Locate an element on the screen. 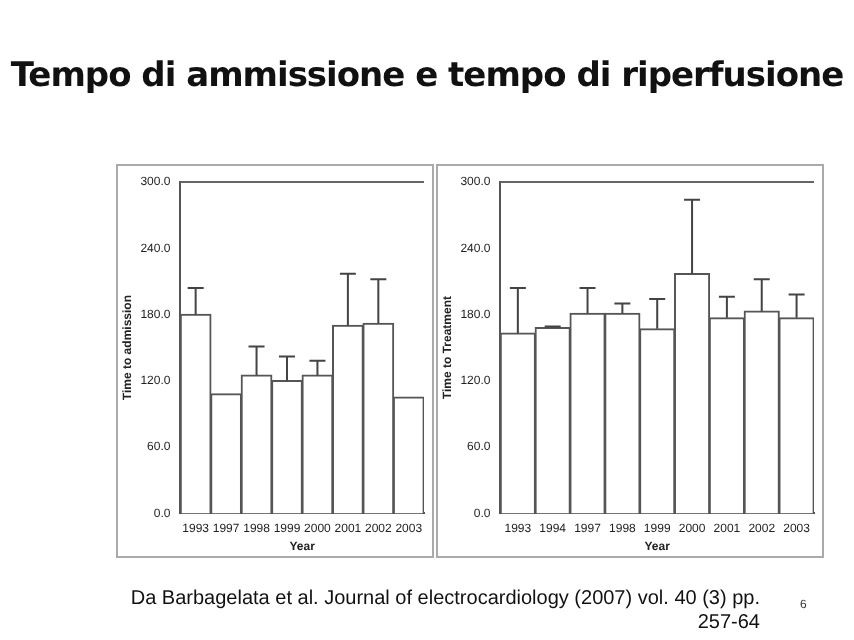  text: Da Barbagelata et al. Journal of electrocardiology (2007) vol. 40 (3) pp. 257-64 is located at coordinates (444, 612).